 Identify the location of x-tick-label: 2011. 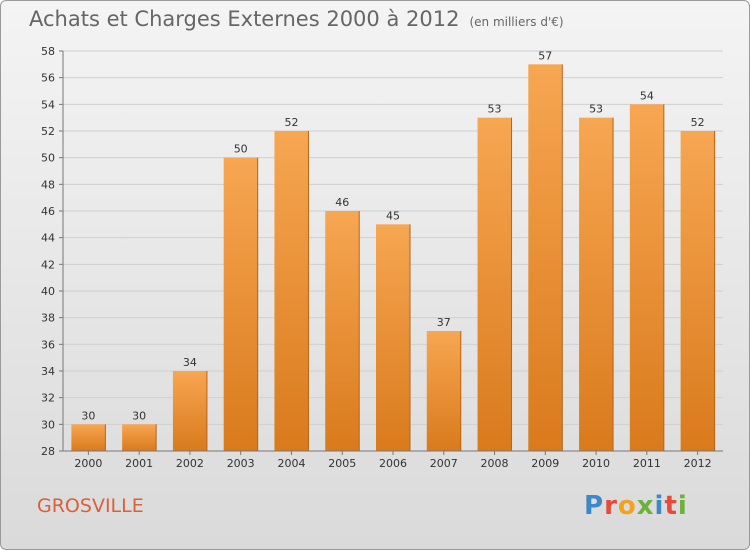
(647, 463).